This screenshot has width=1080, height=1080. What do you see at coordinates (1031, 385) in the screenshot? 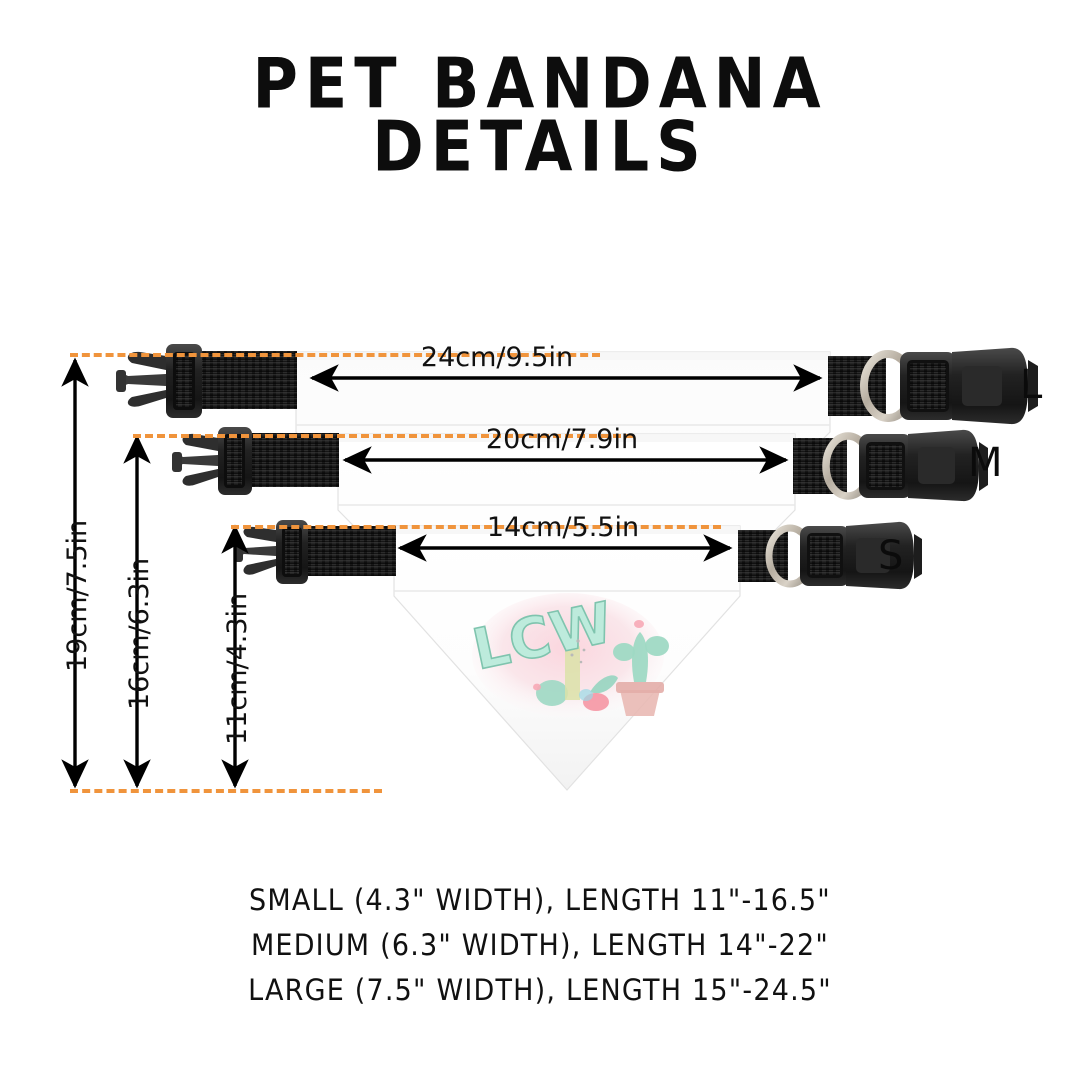
I see `size-label-large: L` at bounding box center [1031, 385].